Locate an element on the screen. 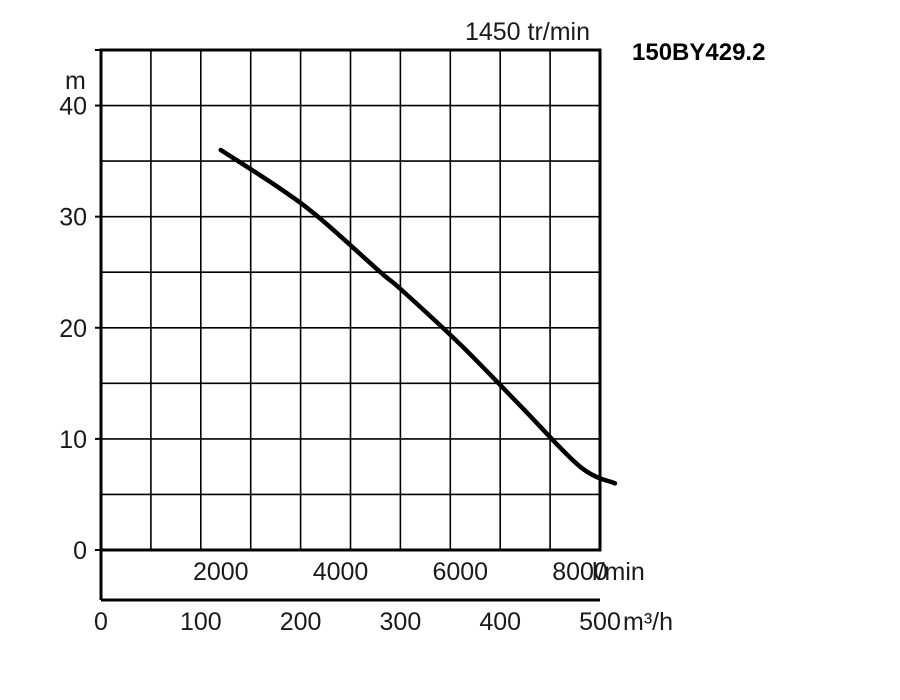  y-tick-label: 0 is located at coordinates (80, 551).